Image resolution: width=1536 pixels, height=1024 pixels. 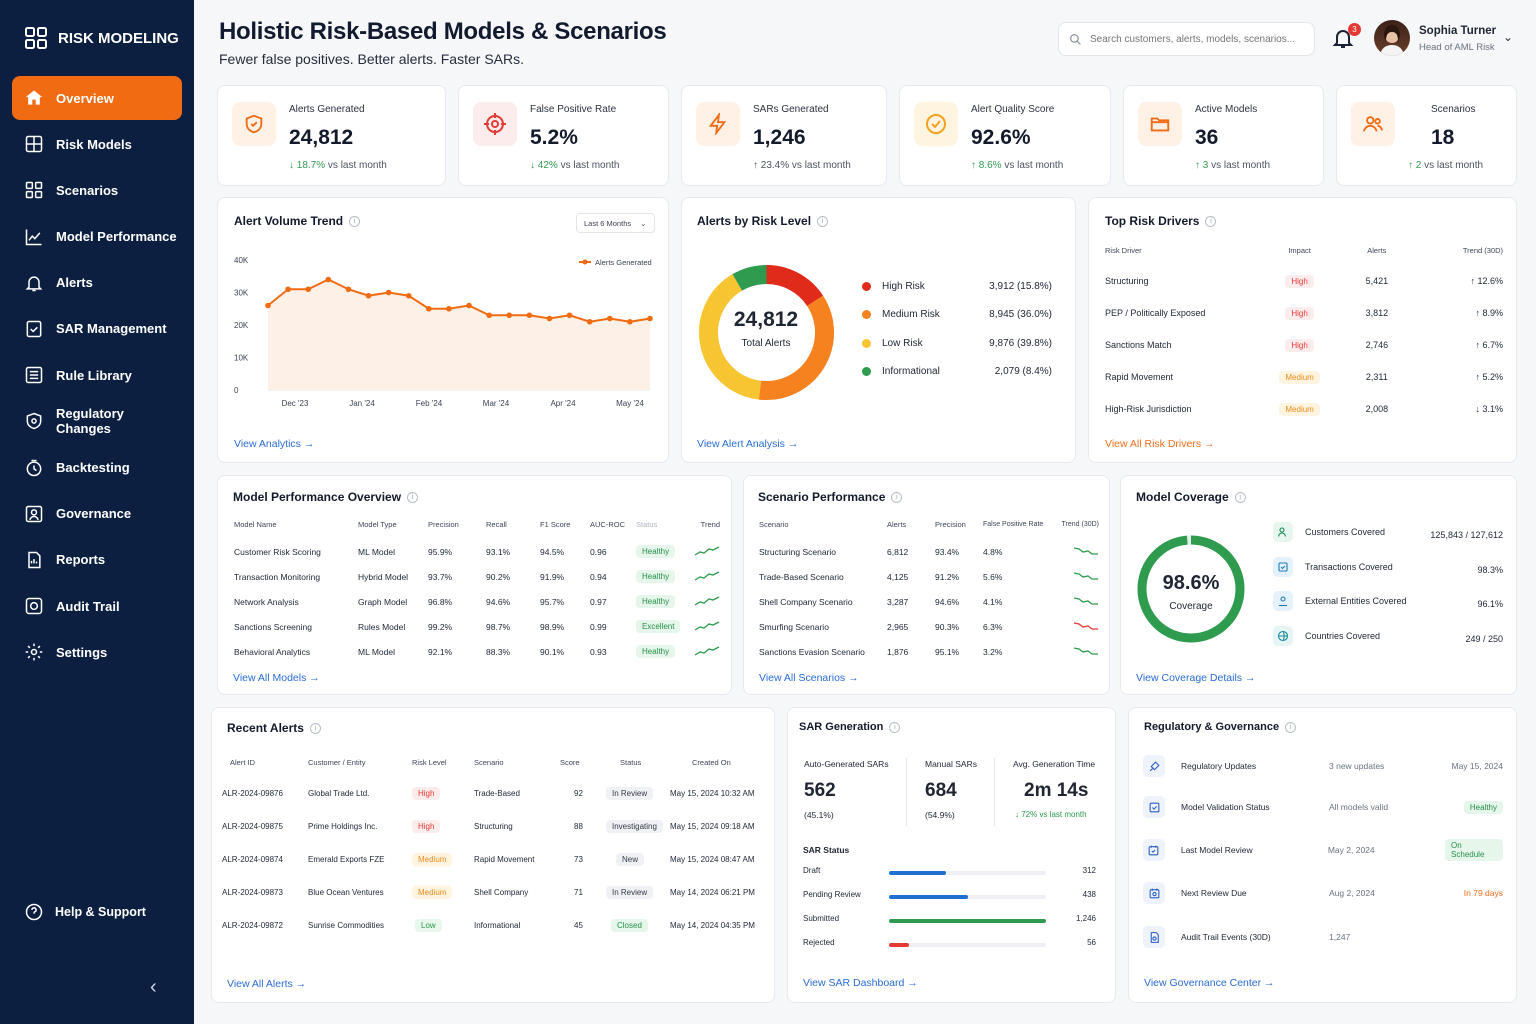 What do you see at coordinates (1323, 893) in the screenshot?
I see `governance-row: Next Review Due Aug 2, 2024 In 79 days` at bounding box center [1323, 893].